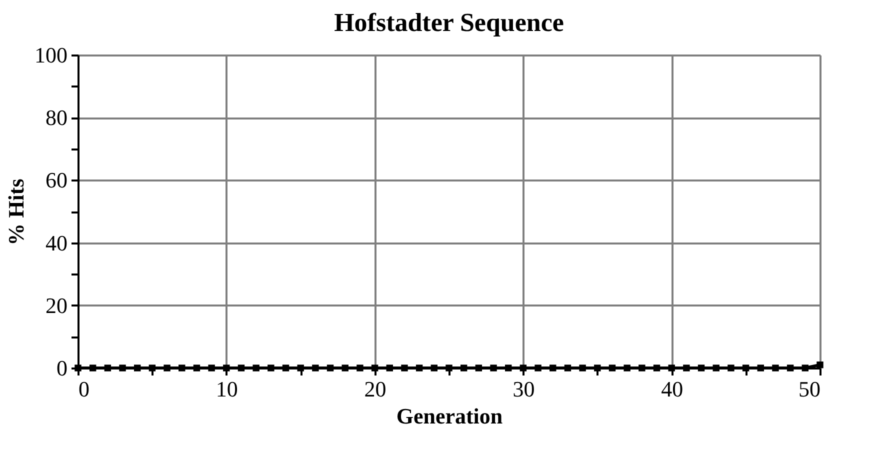 This screenshot has height=473, width=880. What do you see at coordinates (672, 389) in the screenshot?
I see `x-tick-label: 40` at bounding box center [672, 389].